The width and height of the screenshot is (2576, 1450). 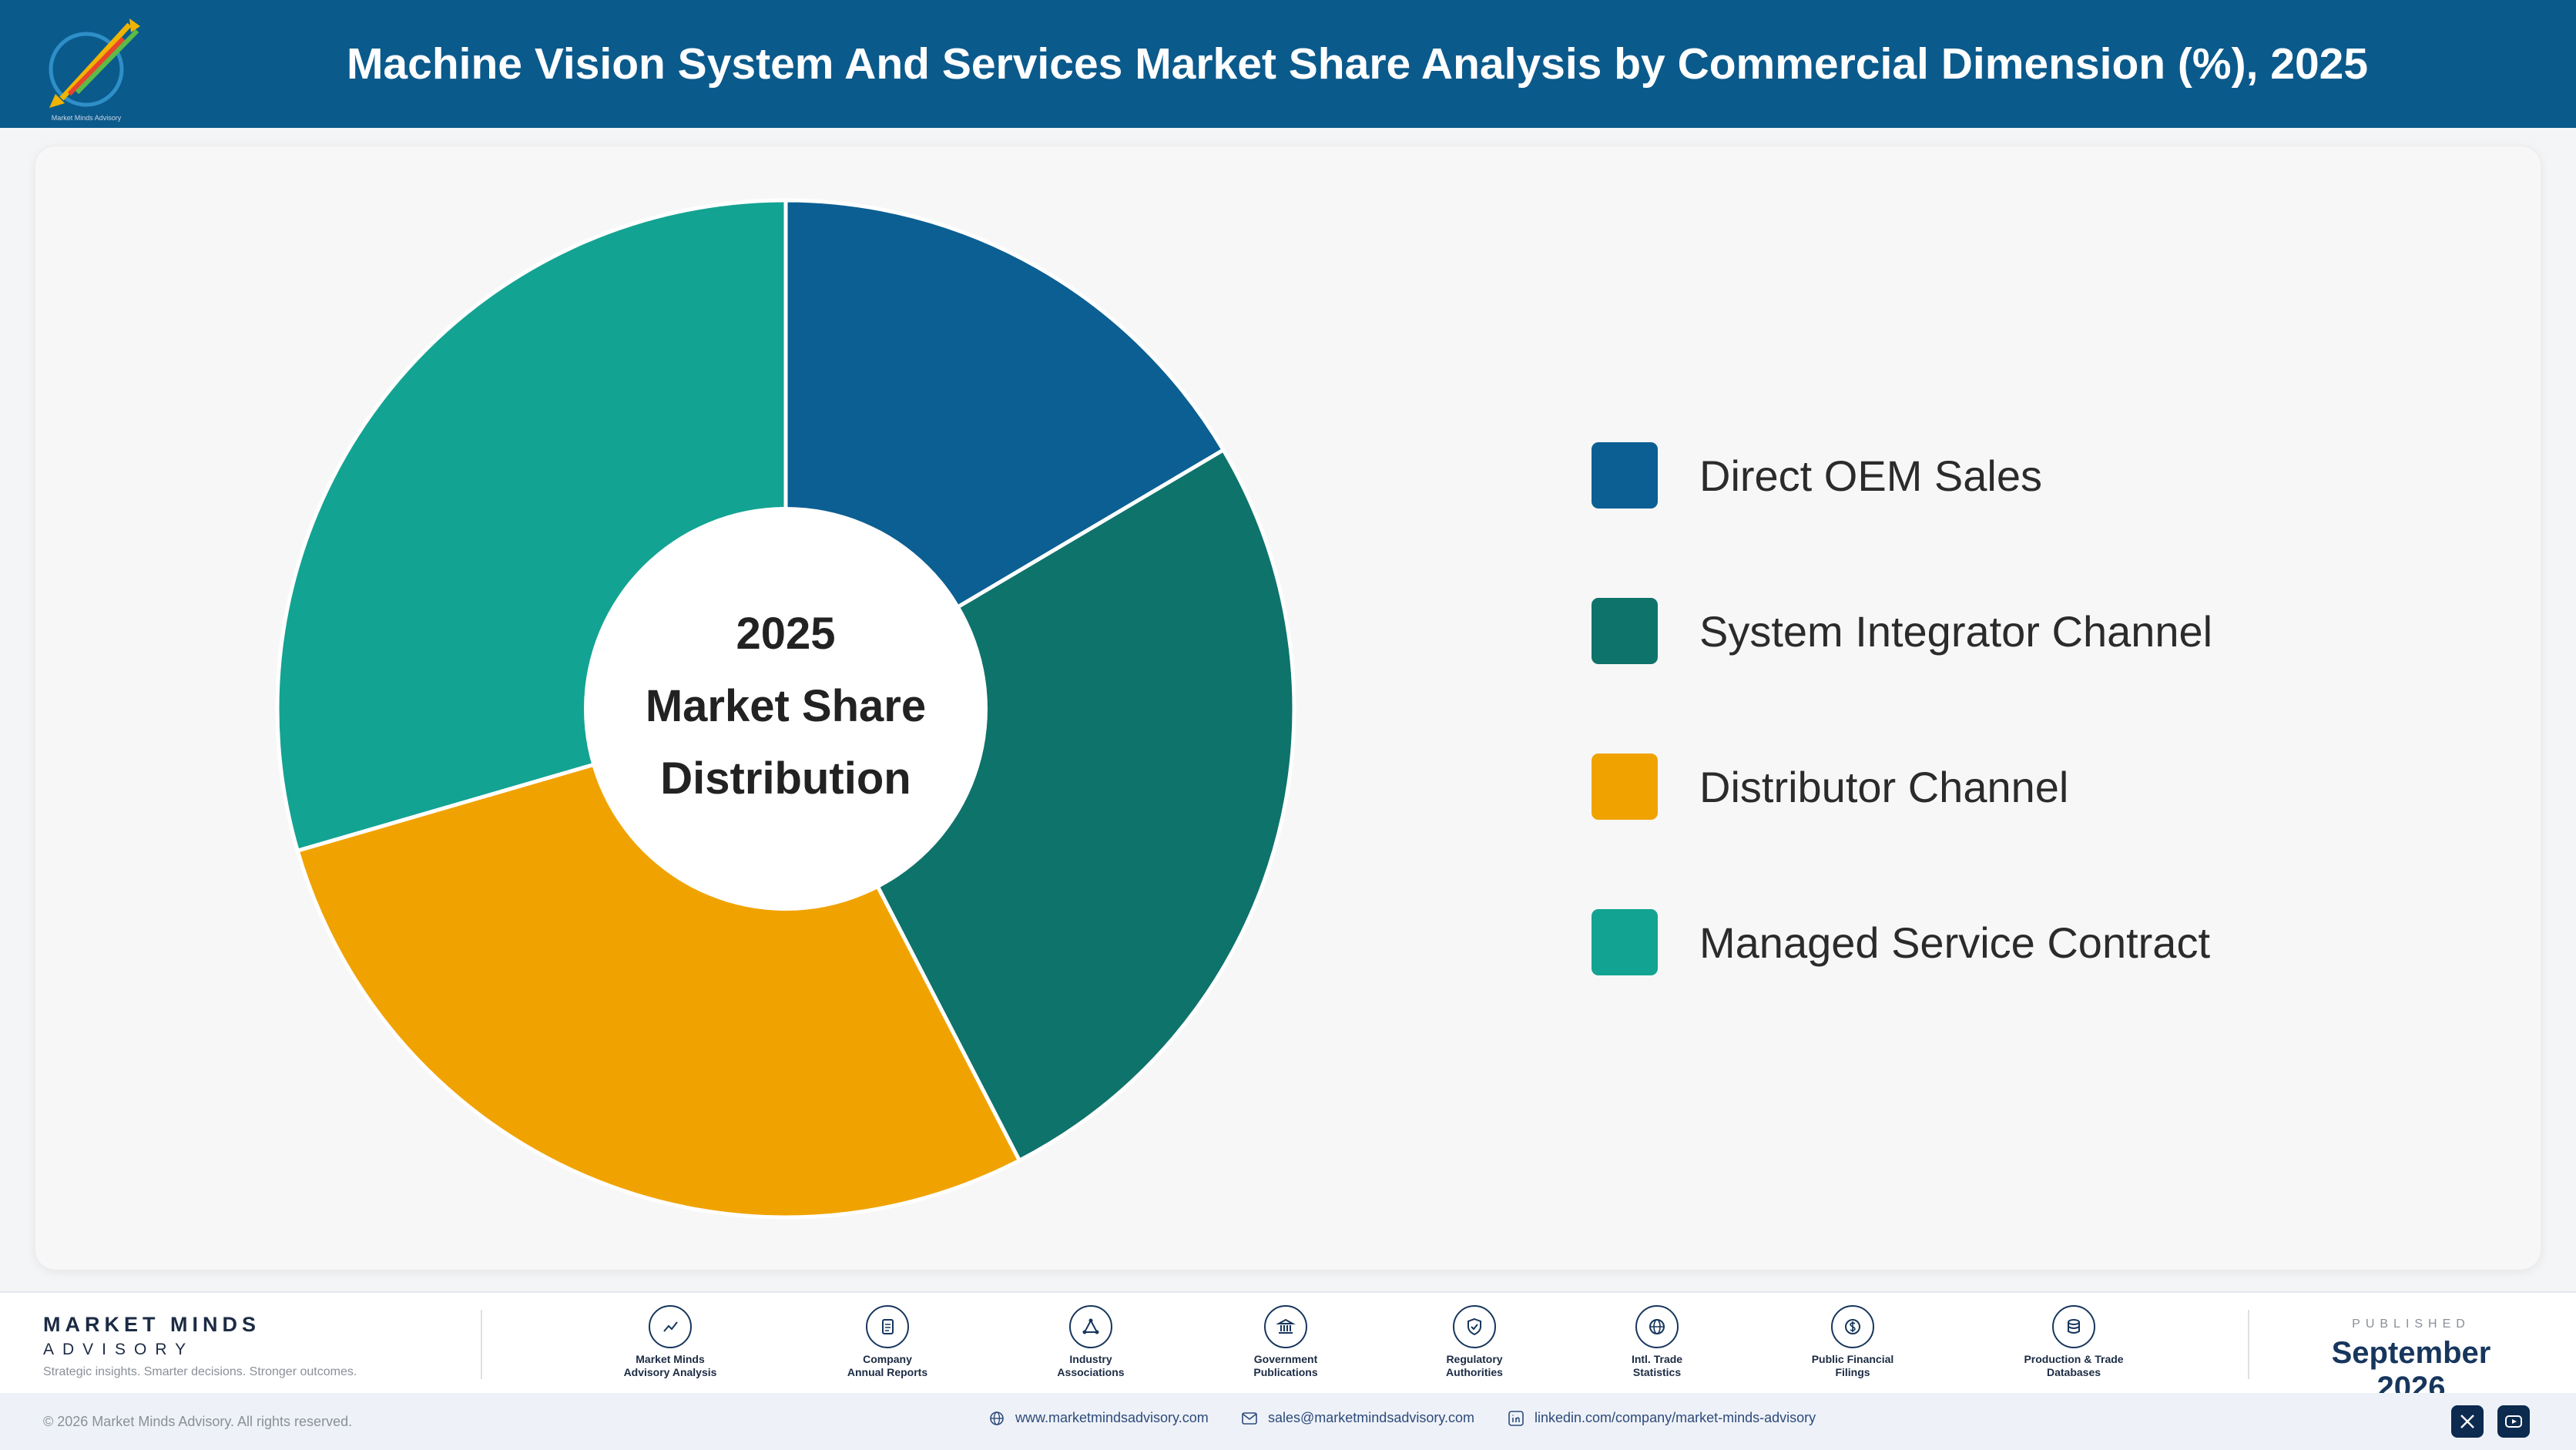 I want to click on website-text: www.marketmindsadvisory.com, so click(x=1112, y=1417).